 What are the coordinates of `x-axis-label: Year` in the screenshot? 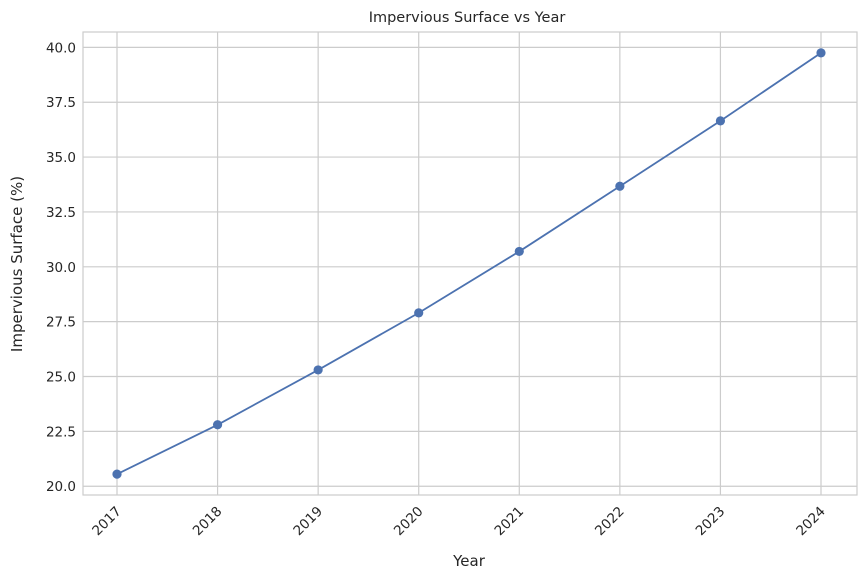 It's located at (469, 561).